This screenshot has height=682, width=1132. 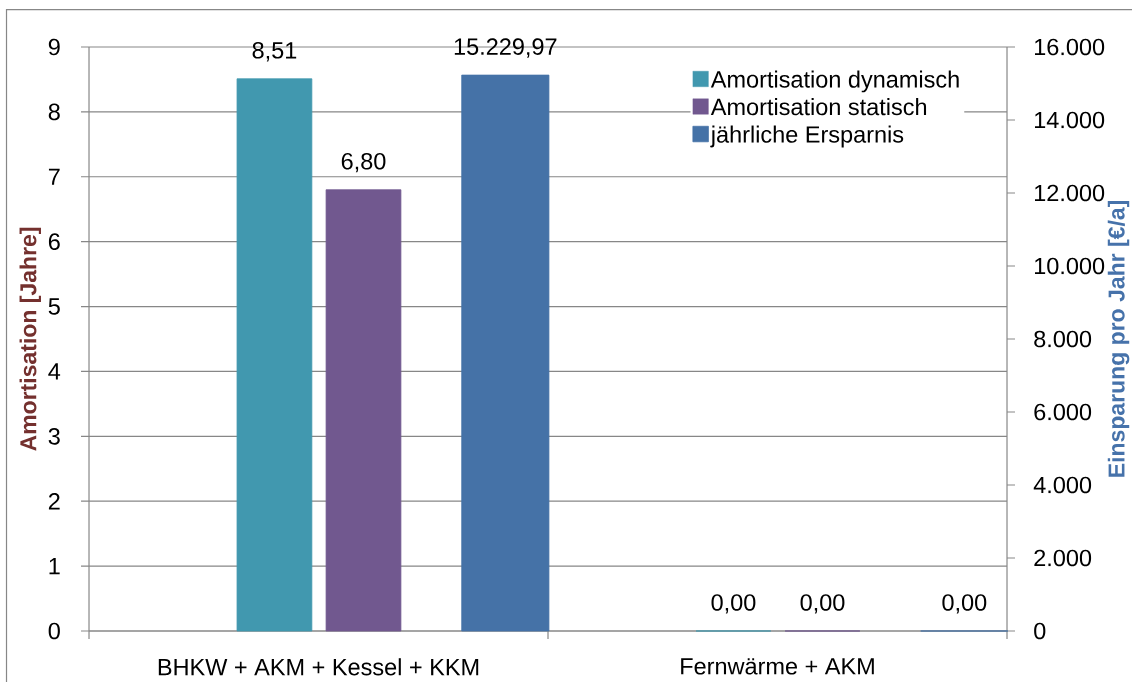 I want to click on legend-label: jährliche Ersparnis, so click(x=807, y=136).